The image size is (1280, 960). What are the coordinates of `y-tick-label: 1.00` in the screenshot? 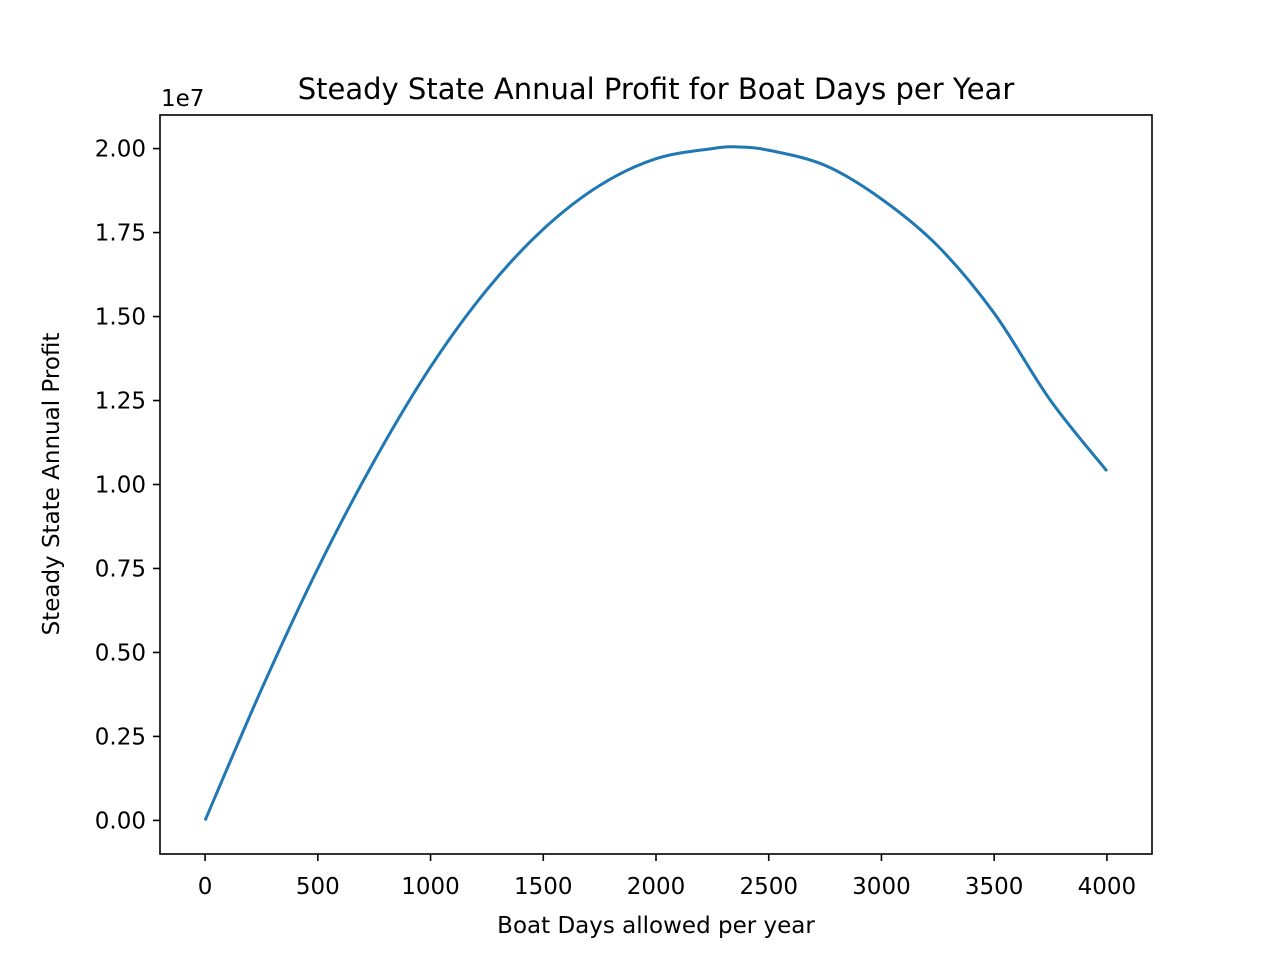 It's located at (120, 486).